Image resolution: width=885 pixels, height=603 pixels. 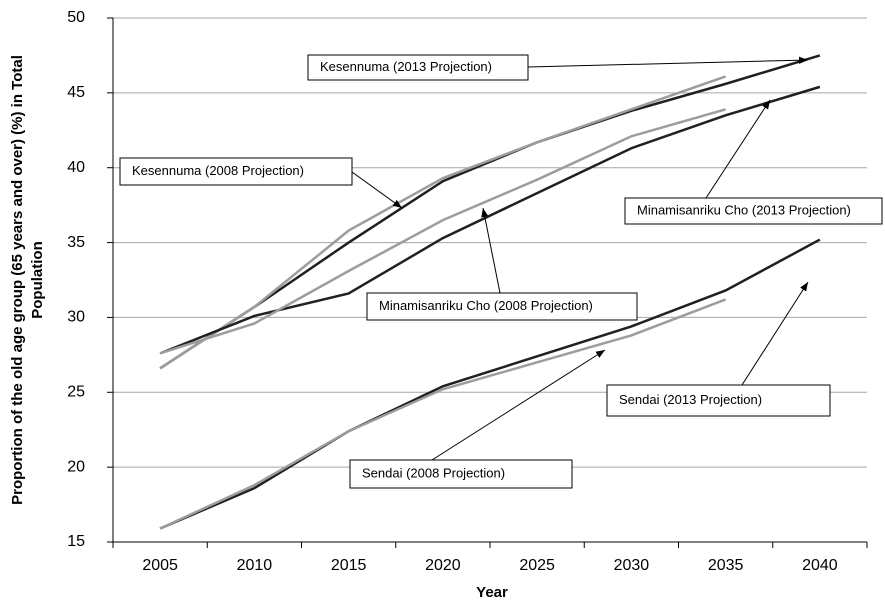 What do you see at coordinates (218, 170) in the screenshot?
I see `annotation-label: Kesennuma (2008 Projection)` at bounding box center [218, 170].